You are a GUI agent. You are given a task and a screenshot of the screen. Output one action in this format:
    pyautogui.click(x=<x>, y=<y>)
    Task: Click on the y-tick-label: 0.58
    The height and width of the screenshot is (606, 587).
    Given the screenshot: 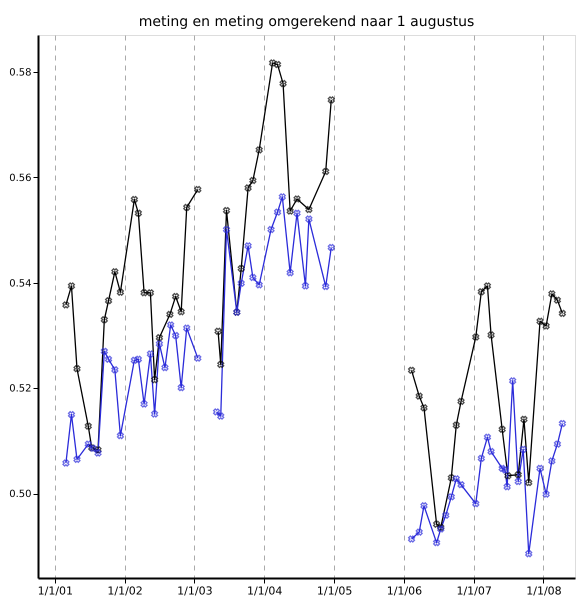 What is the action you would take?
    pyautogui.click(x=20, y=72)
    